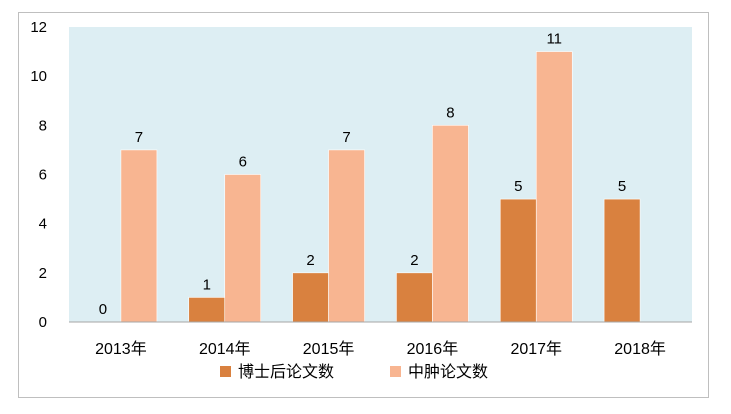 Image resolution: width=731 pixels, height=414 pixels. I want to click on data-label: 0, so click(103, 309).